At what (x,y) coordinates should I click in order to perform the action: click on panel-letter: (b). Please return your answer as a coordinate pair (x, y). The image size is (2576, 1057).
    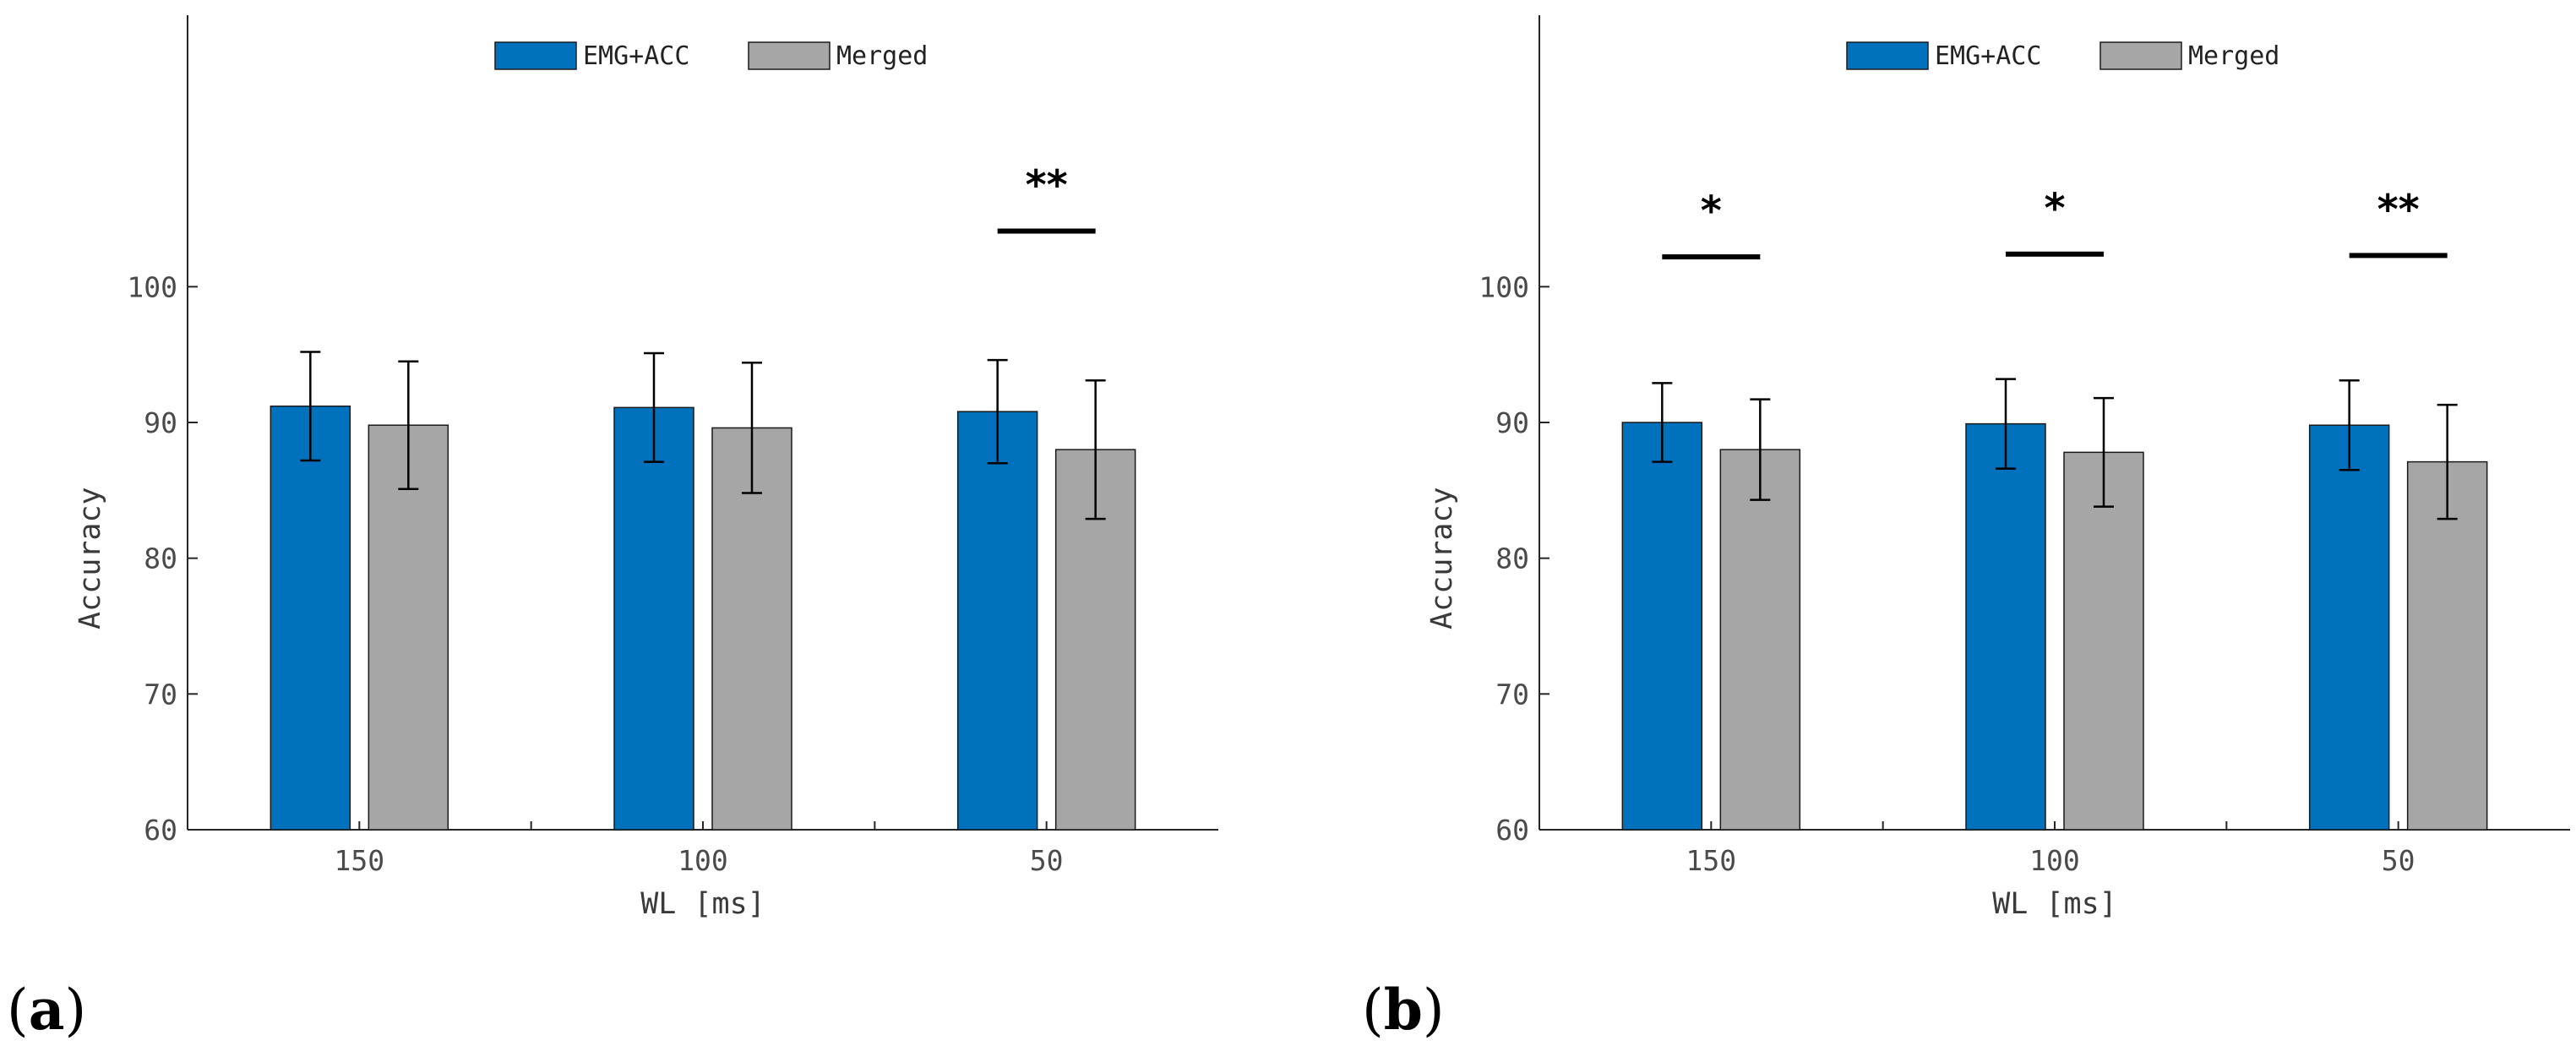
    Looking at the image, I should click on (1403, 1010).